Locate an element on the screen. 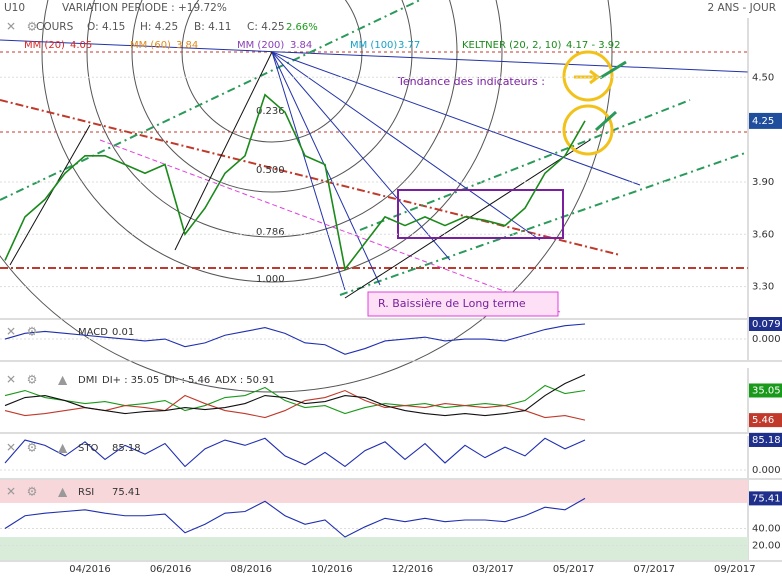  ohlc: B: 4.11 is located at coordinates (212, 27).